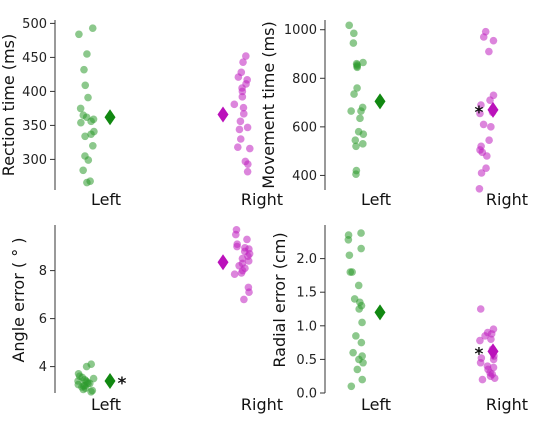 The height and width of the screenshot is (422, 538). What do you see at coordinates (306, 326) in the screenshot?
I see `y-tick-label: 1.0` at bounding box center [306, 326].